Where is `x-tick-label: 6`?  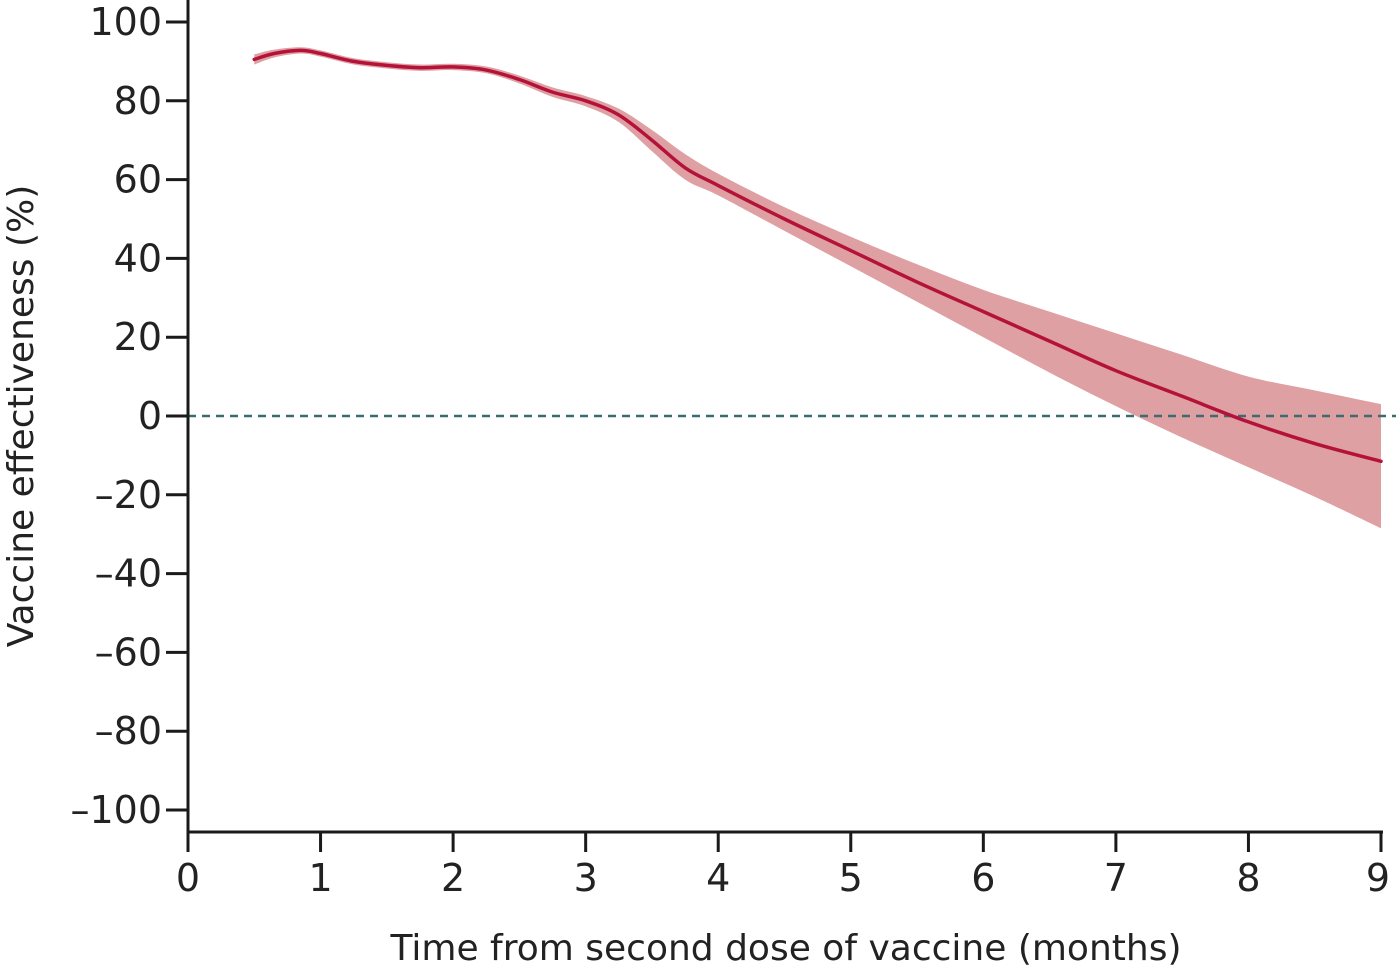
x-tick-label: 6 is located at coordinates (983, 878).